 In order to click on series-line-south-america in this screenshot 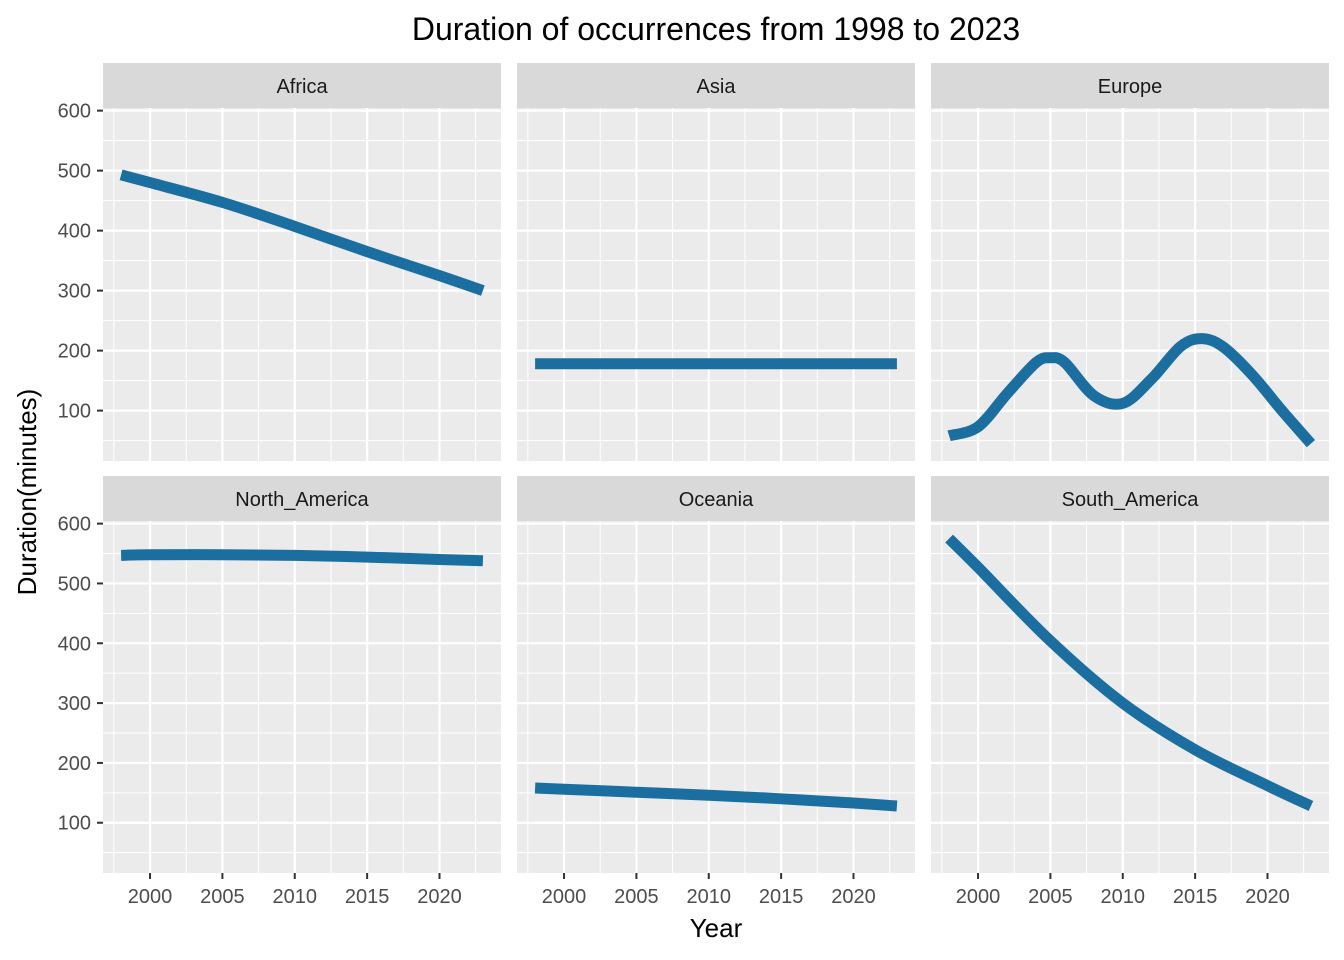, I will do `click(1129, 672)`.